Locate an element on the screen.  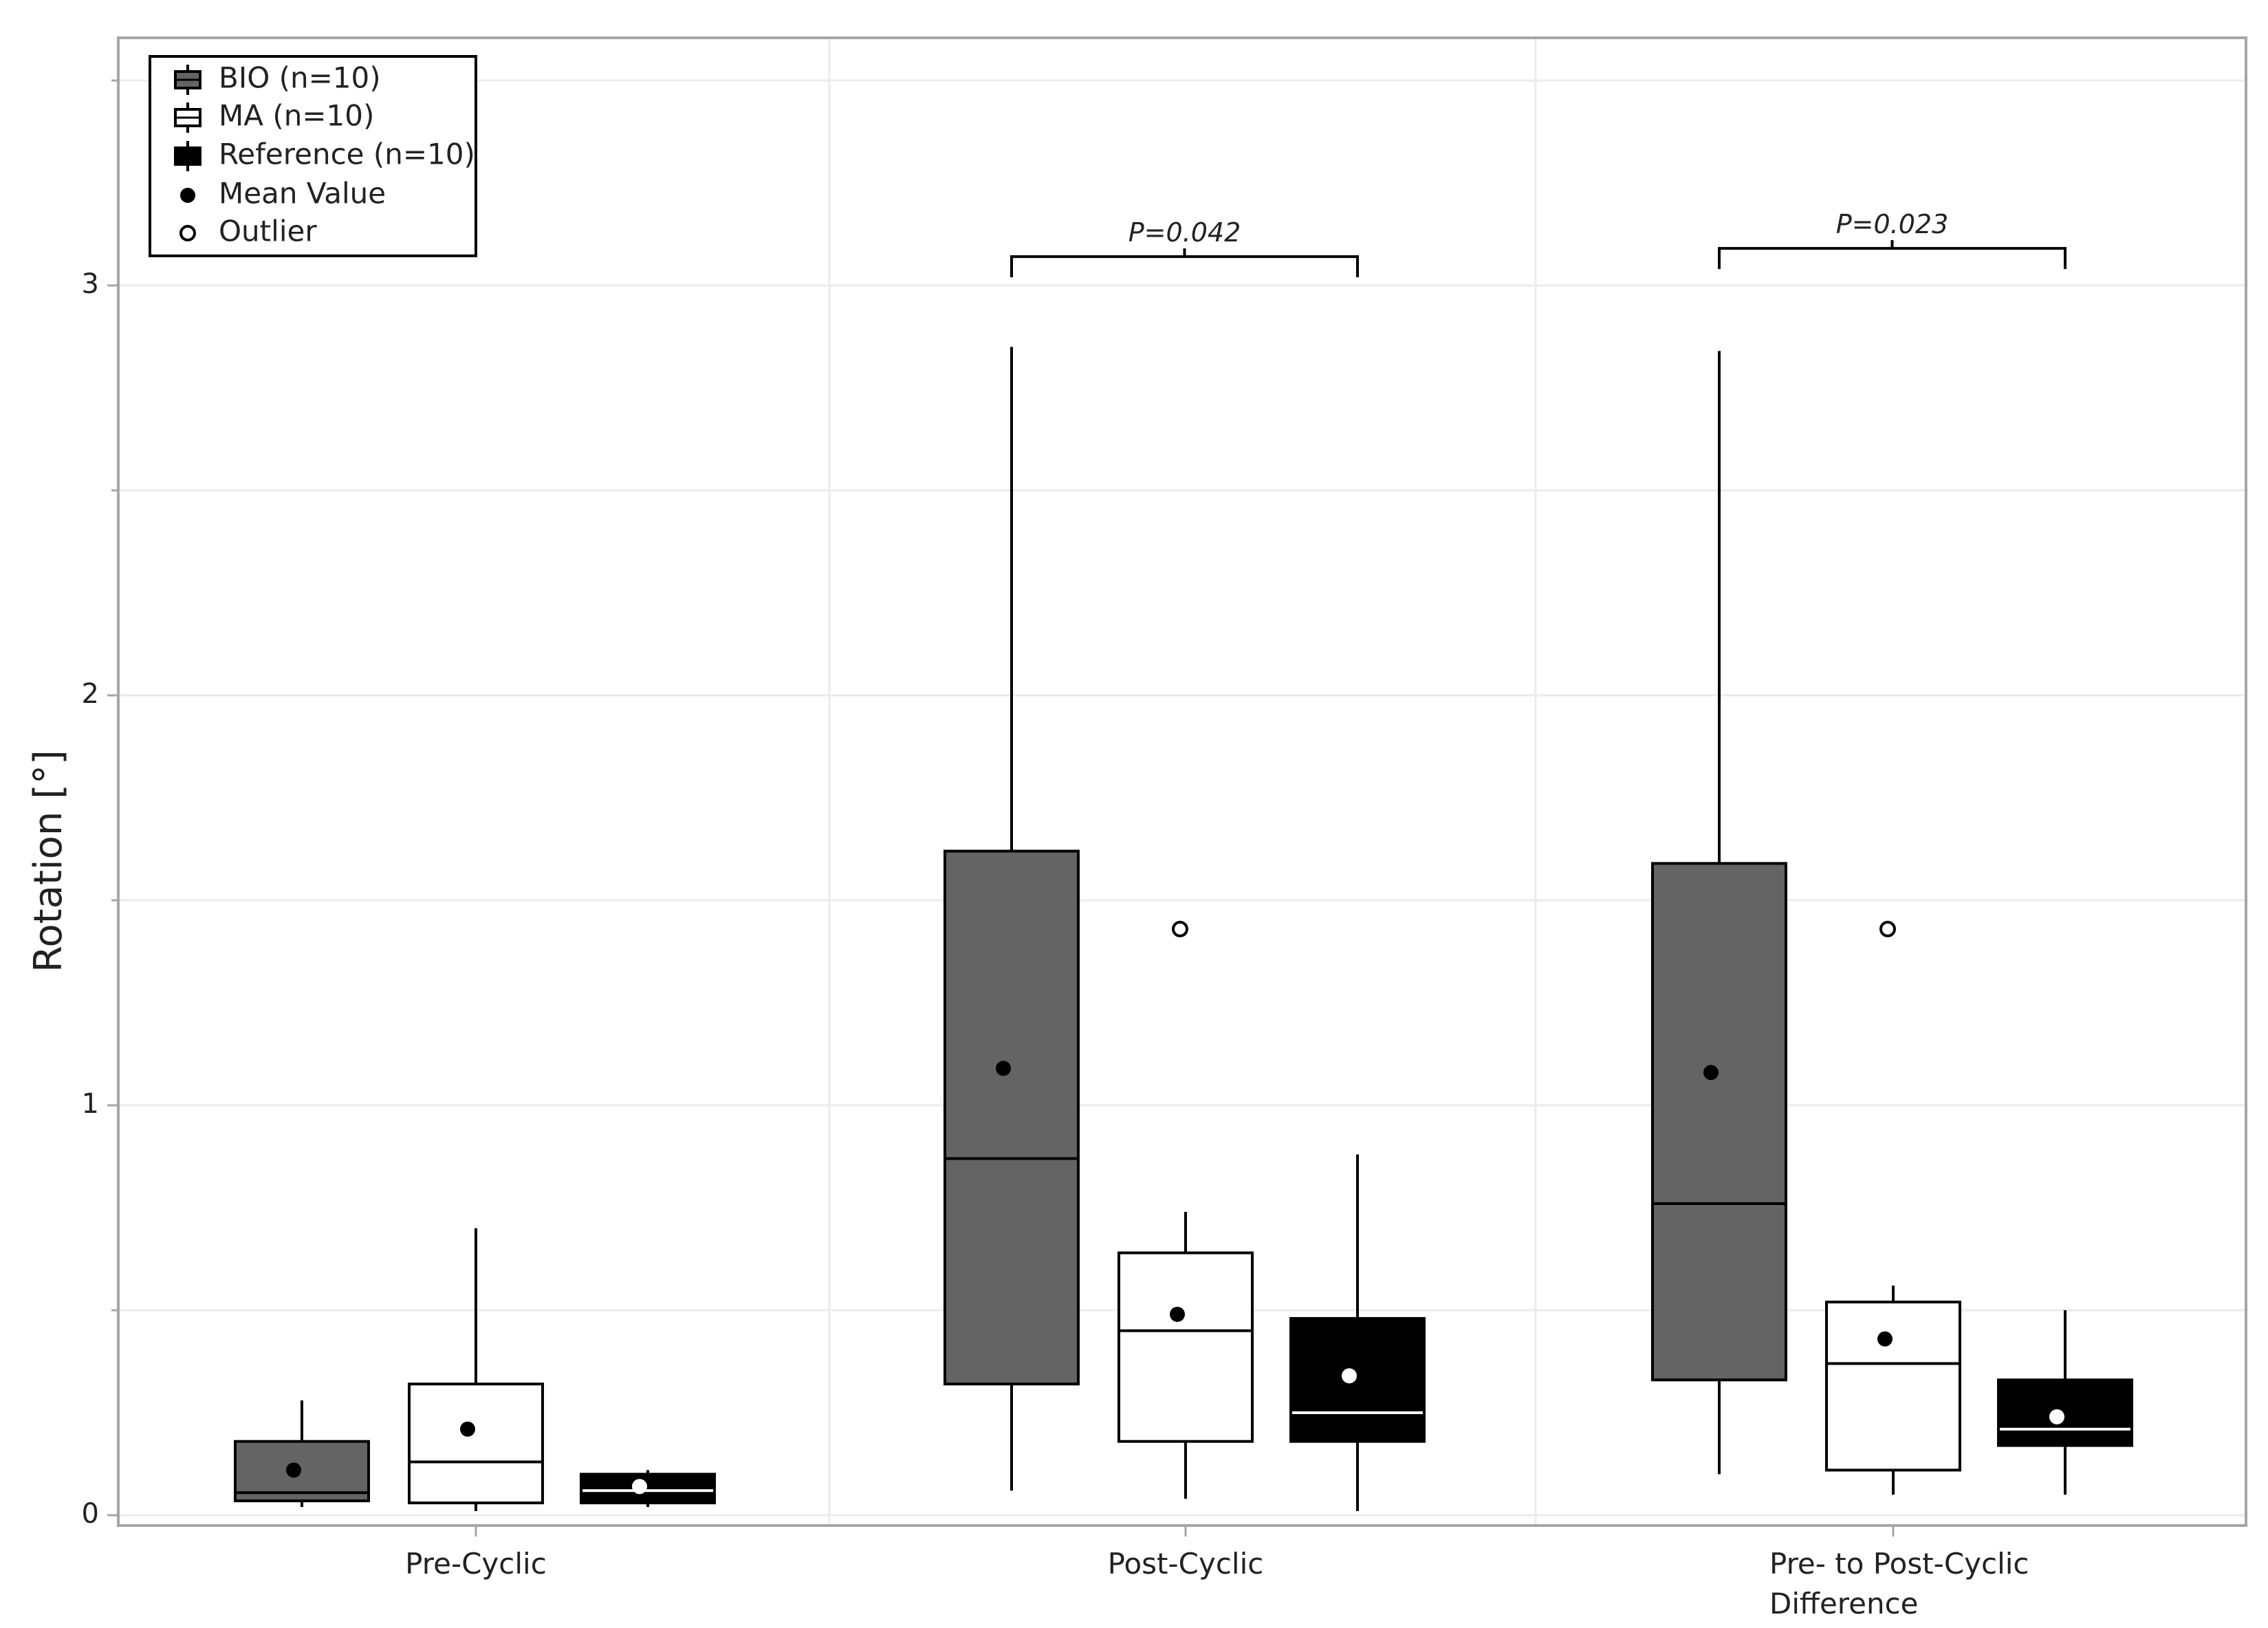
x-tick-label-line: Pre- to Post-Cyclic is located at coordinates (1899, 1564).